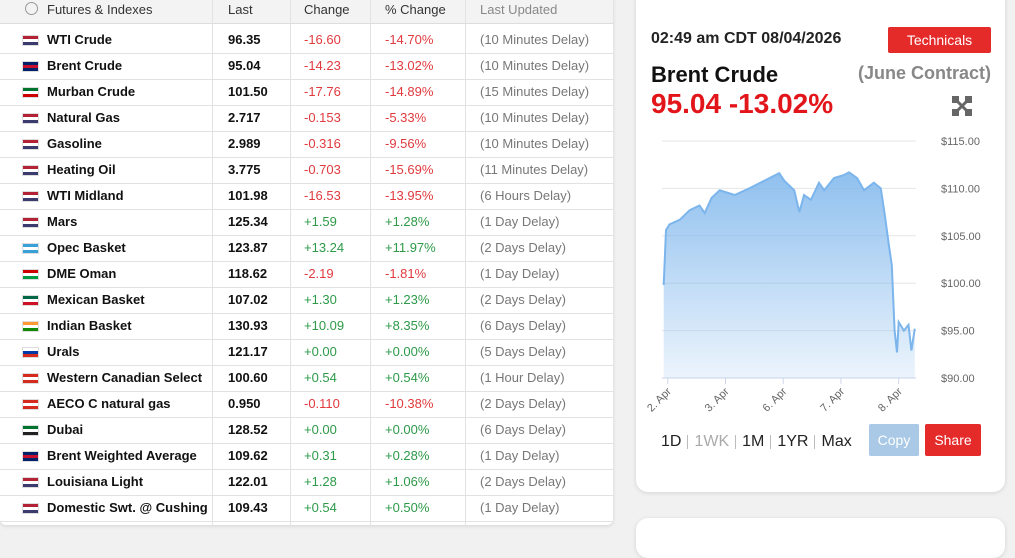 The width and height of the screenshot is (1015, 558). I want to click on price-change: -13.02%, so click(781, 103).